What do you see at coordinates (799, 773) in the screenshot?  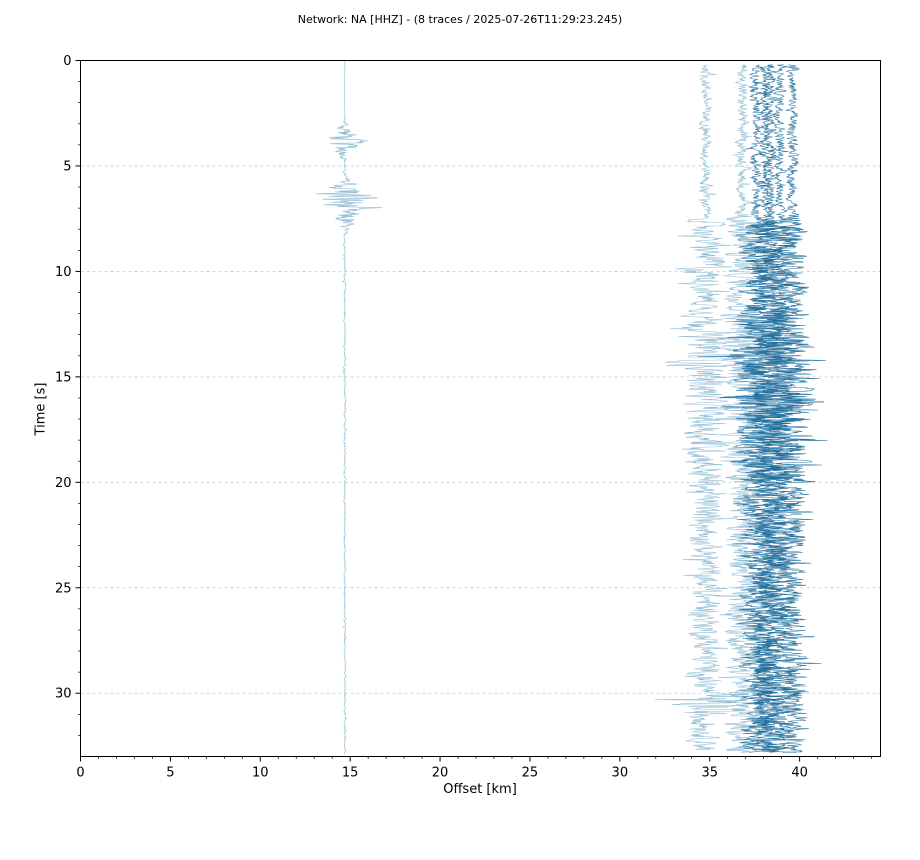 I see `x-tick-label: 40` at bounding box center [799, 773].